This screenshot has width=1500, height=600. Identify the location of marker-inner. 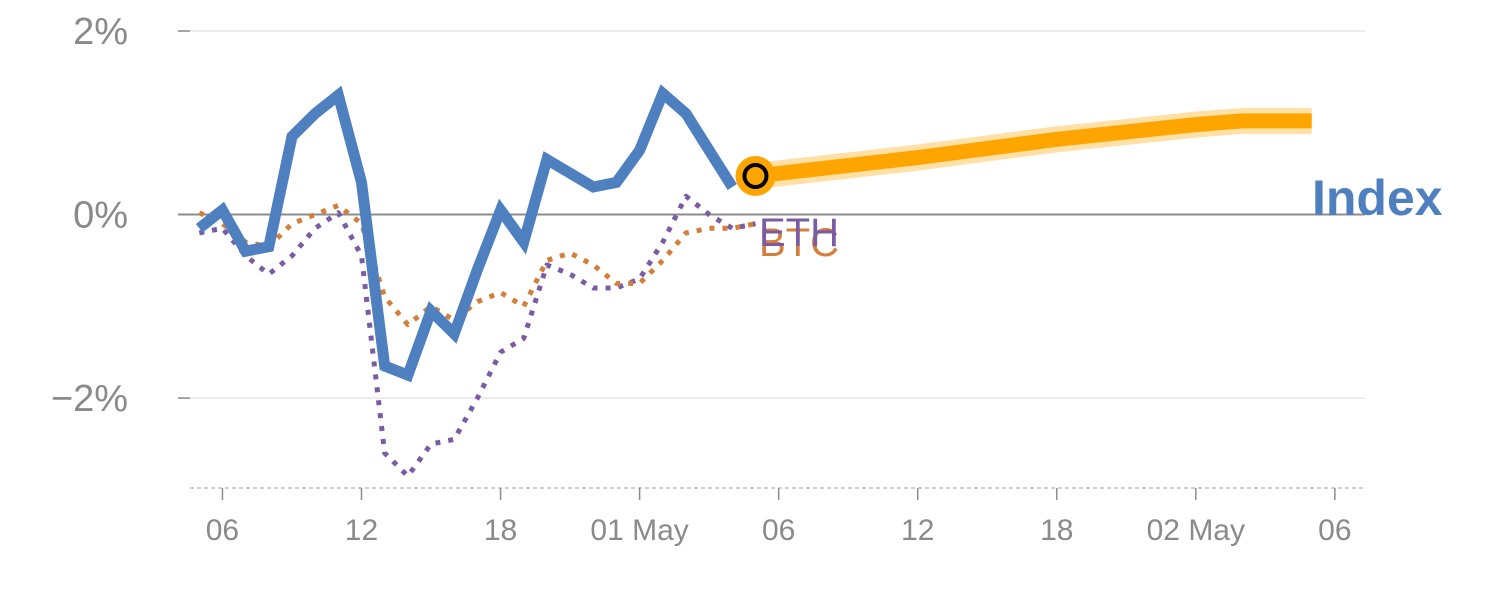
(755, 176).